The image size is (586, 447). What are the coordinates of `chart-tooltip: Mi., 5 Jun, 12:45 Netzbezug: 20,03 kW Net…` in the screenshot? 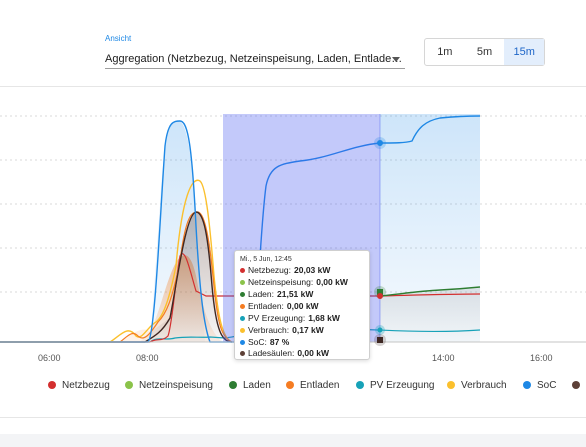 It's located at (302, 305).